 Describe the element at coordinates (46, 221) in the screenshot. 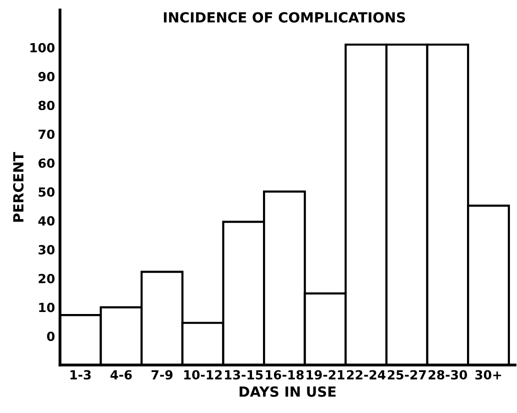

I see `y-tick-label: 40` at that location.